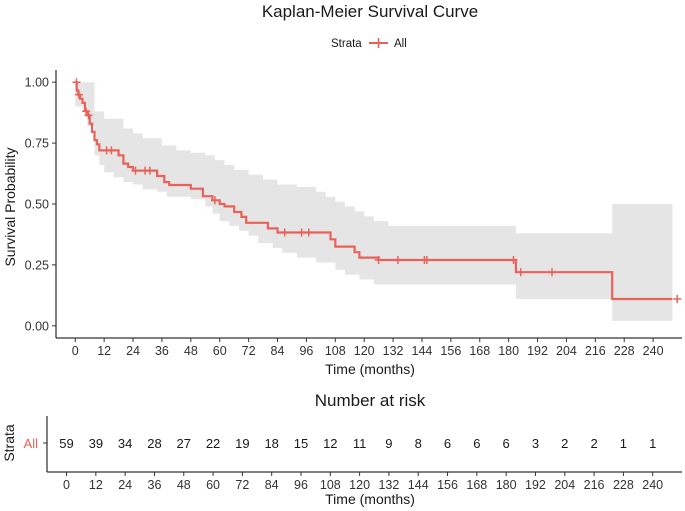  I want to click on risk-value: 28, so click(154, 443).